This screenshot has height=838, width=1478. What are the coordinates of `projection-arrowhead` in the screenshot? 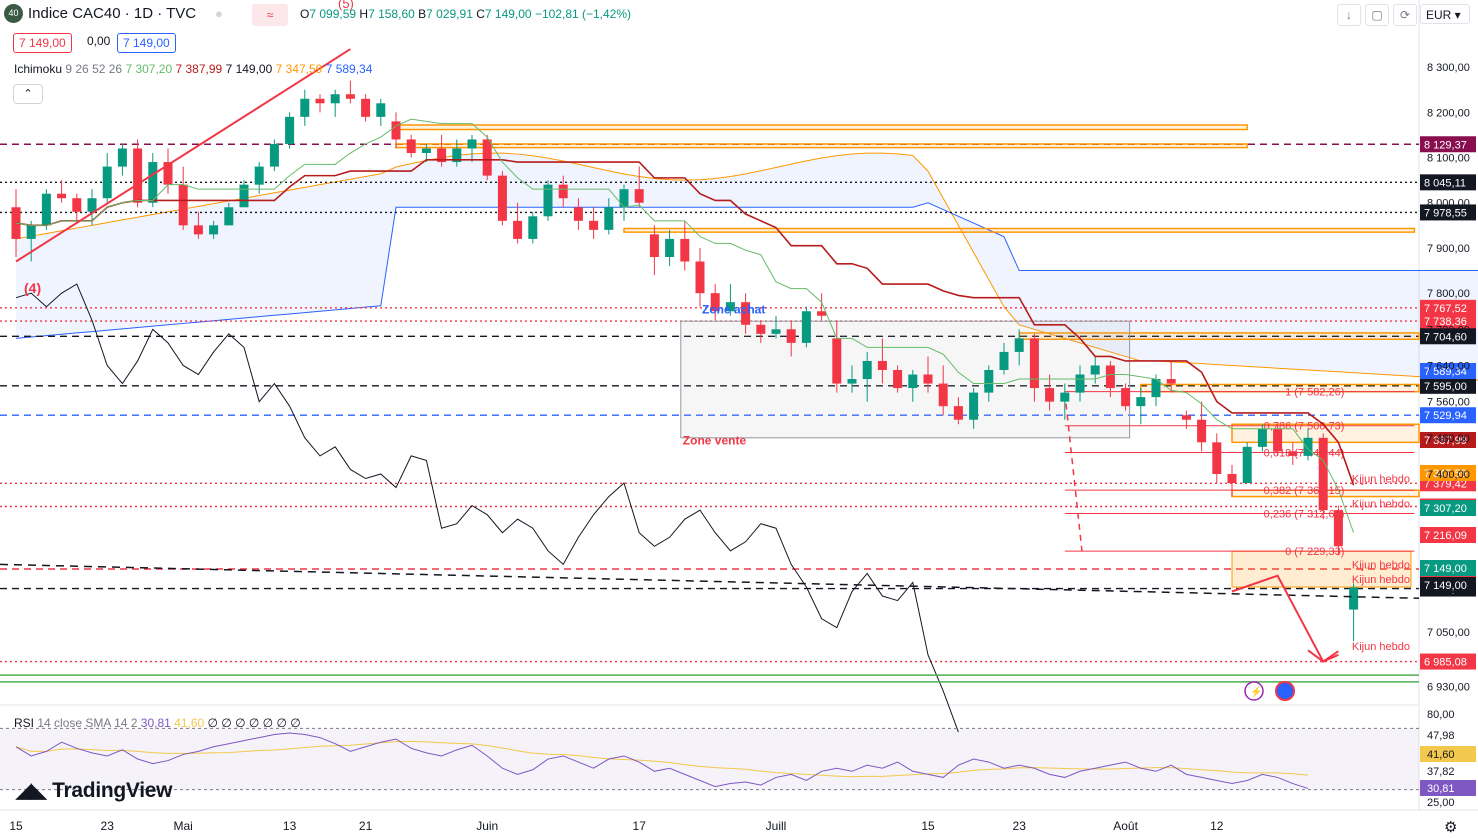 It's located at (1323, 656).